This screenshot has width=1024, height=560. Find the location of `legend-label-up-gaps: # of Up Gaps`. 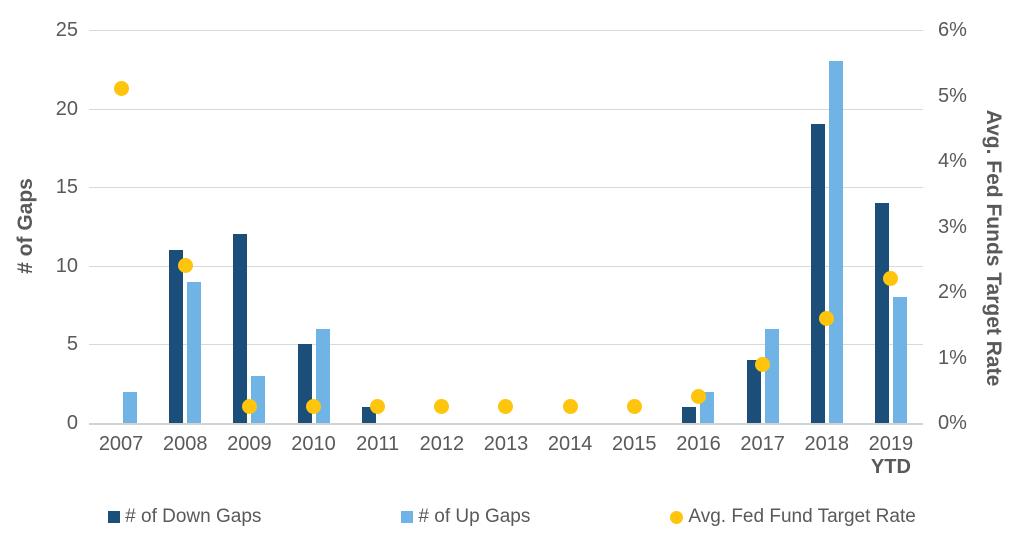

legend-label-up-gaps: # of Up Gaps is located at coordinates (474, 516).